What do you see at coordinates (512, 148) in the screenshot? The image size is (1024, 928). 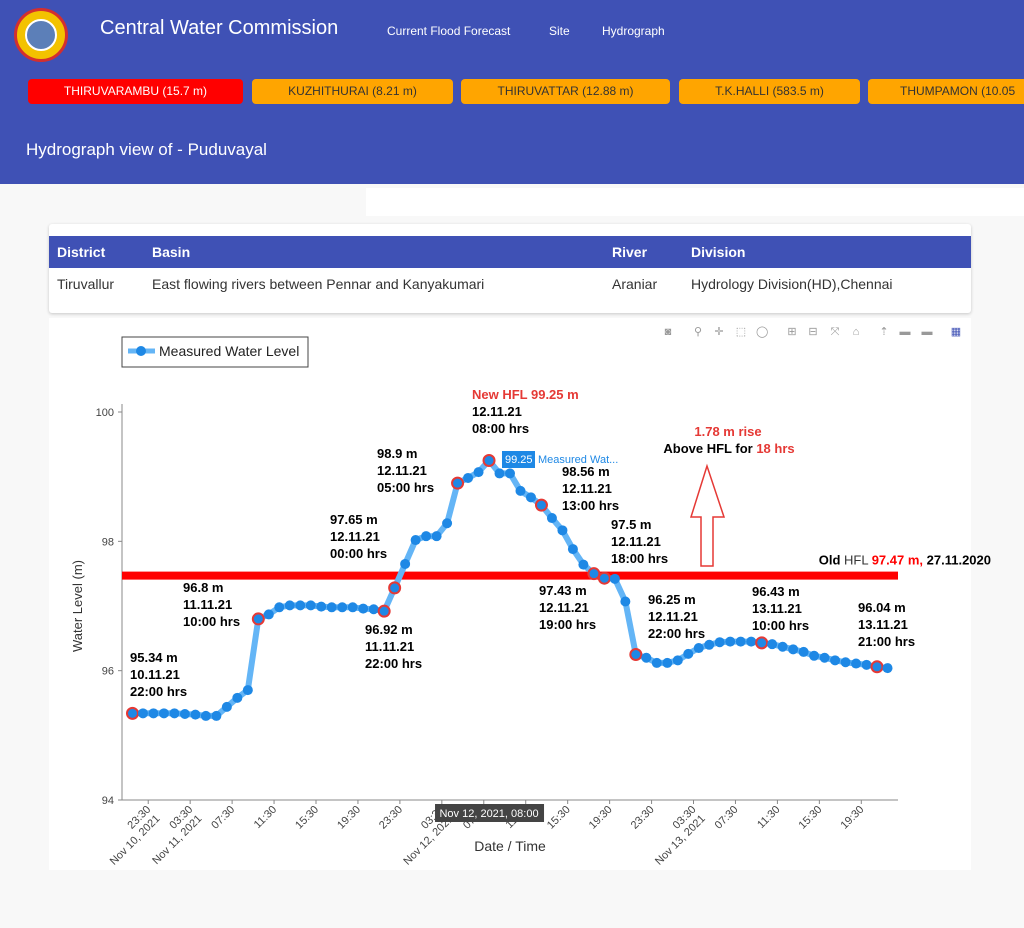 I see `page-header` at bounding box center [512, 148].